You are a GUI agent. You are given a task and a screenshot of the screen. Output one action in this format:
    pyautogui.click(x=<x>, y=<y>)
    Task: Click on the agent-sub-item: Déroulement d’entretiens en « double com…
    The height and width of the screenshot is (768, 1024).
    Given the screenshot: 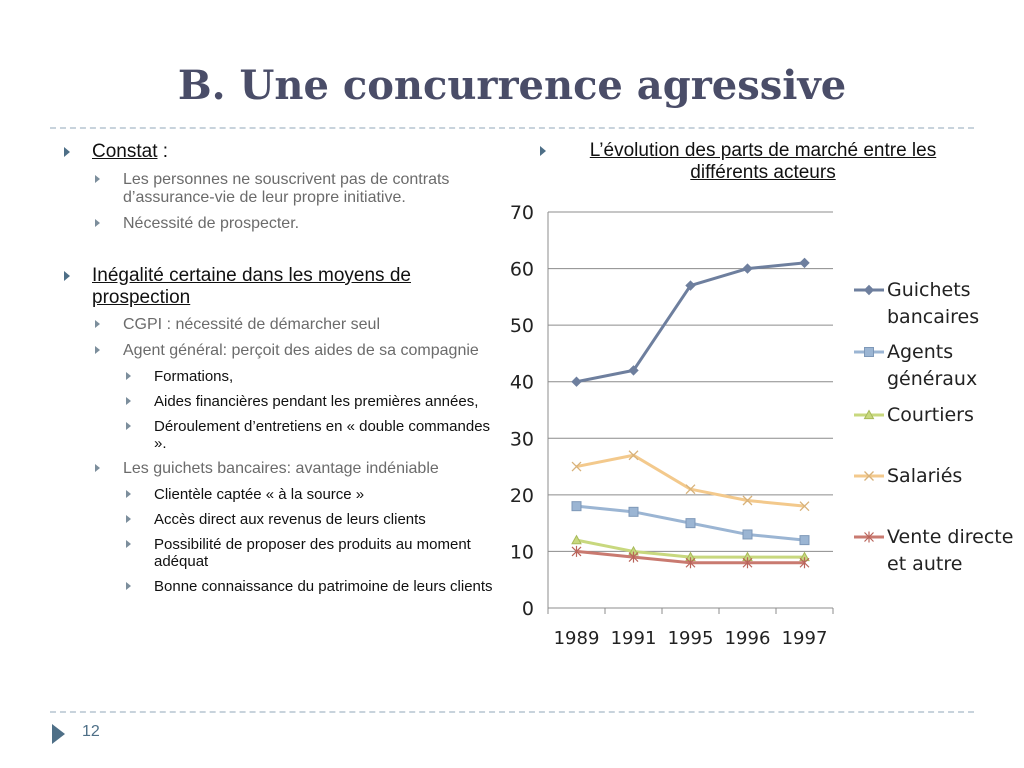 What is the action you would take?
    pyautogui.click(x=280, y=435)
    